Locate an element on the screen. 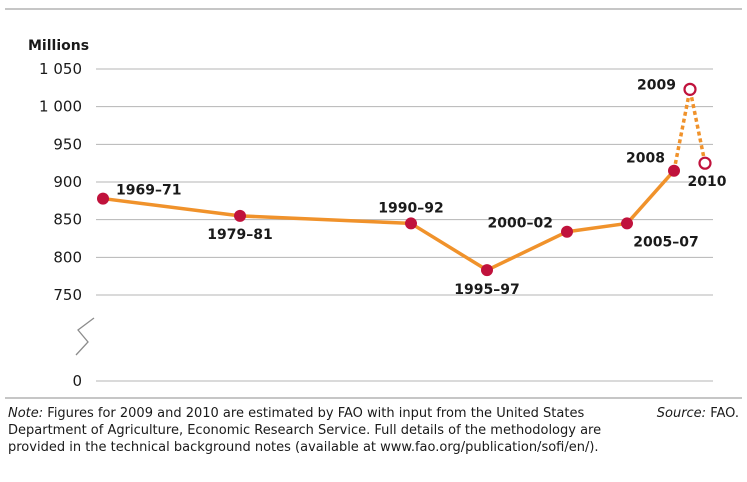 The height and width of the screenshot is (482, 747). y-tick-label: 1 000 is located at coordinates (60, 107).